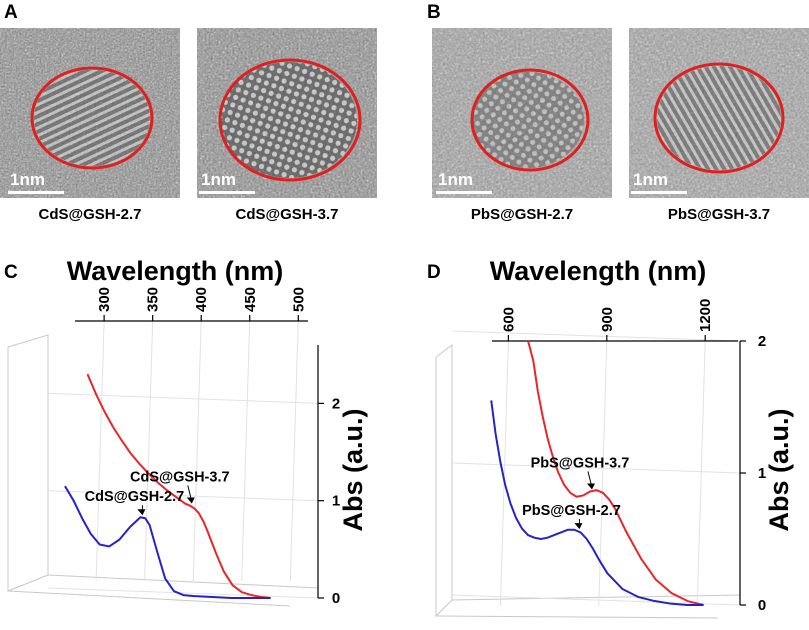 The height and width of the screenshot is (630, 809). I want to click on panel-label-a: A, so click(11, 12).